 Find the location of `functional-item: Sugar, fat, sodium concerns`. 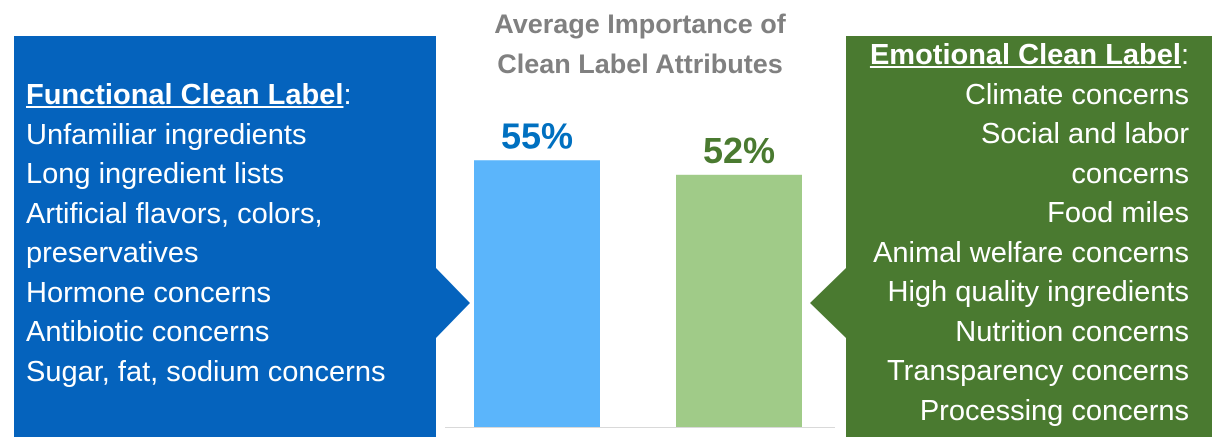

functional-item: Sugar, fat, sodium concerns is located at coordinates (206, 371).